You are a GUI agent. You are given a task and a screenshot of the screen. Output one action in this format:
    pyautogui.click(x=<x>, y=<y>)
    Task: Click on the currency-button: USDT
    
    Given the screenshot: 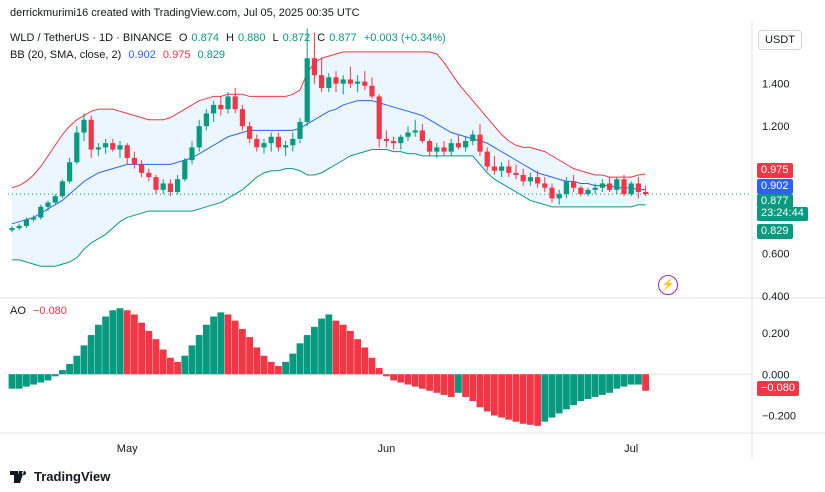 What is the action you would take?
    pyautogui.click(x=780, y=40)
    